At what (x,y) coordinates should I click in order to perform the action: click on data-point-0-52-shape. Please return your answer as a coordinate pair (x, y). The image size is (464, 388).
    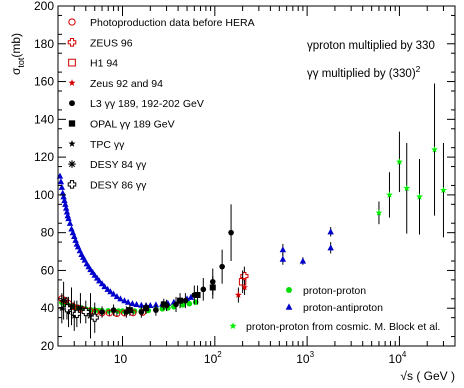
    Looking at the image, I should click on (283, 249).